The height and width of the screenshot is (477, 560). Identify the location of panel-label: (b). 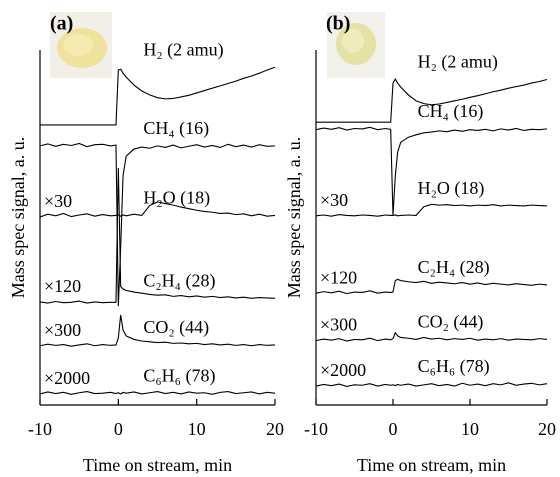
(338, 24).